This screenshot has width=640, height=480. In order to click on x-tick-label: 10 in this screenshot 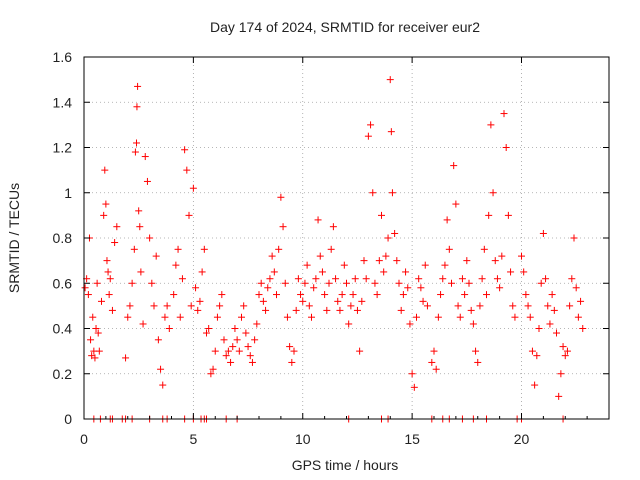, I will do `click(303, 439)`.